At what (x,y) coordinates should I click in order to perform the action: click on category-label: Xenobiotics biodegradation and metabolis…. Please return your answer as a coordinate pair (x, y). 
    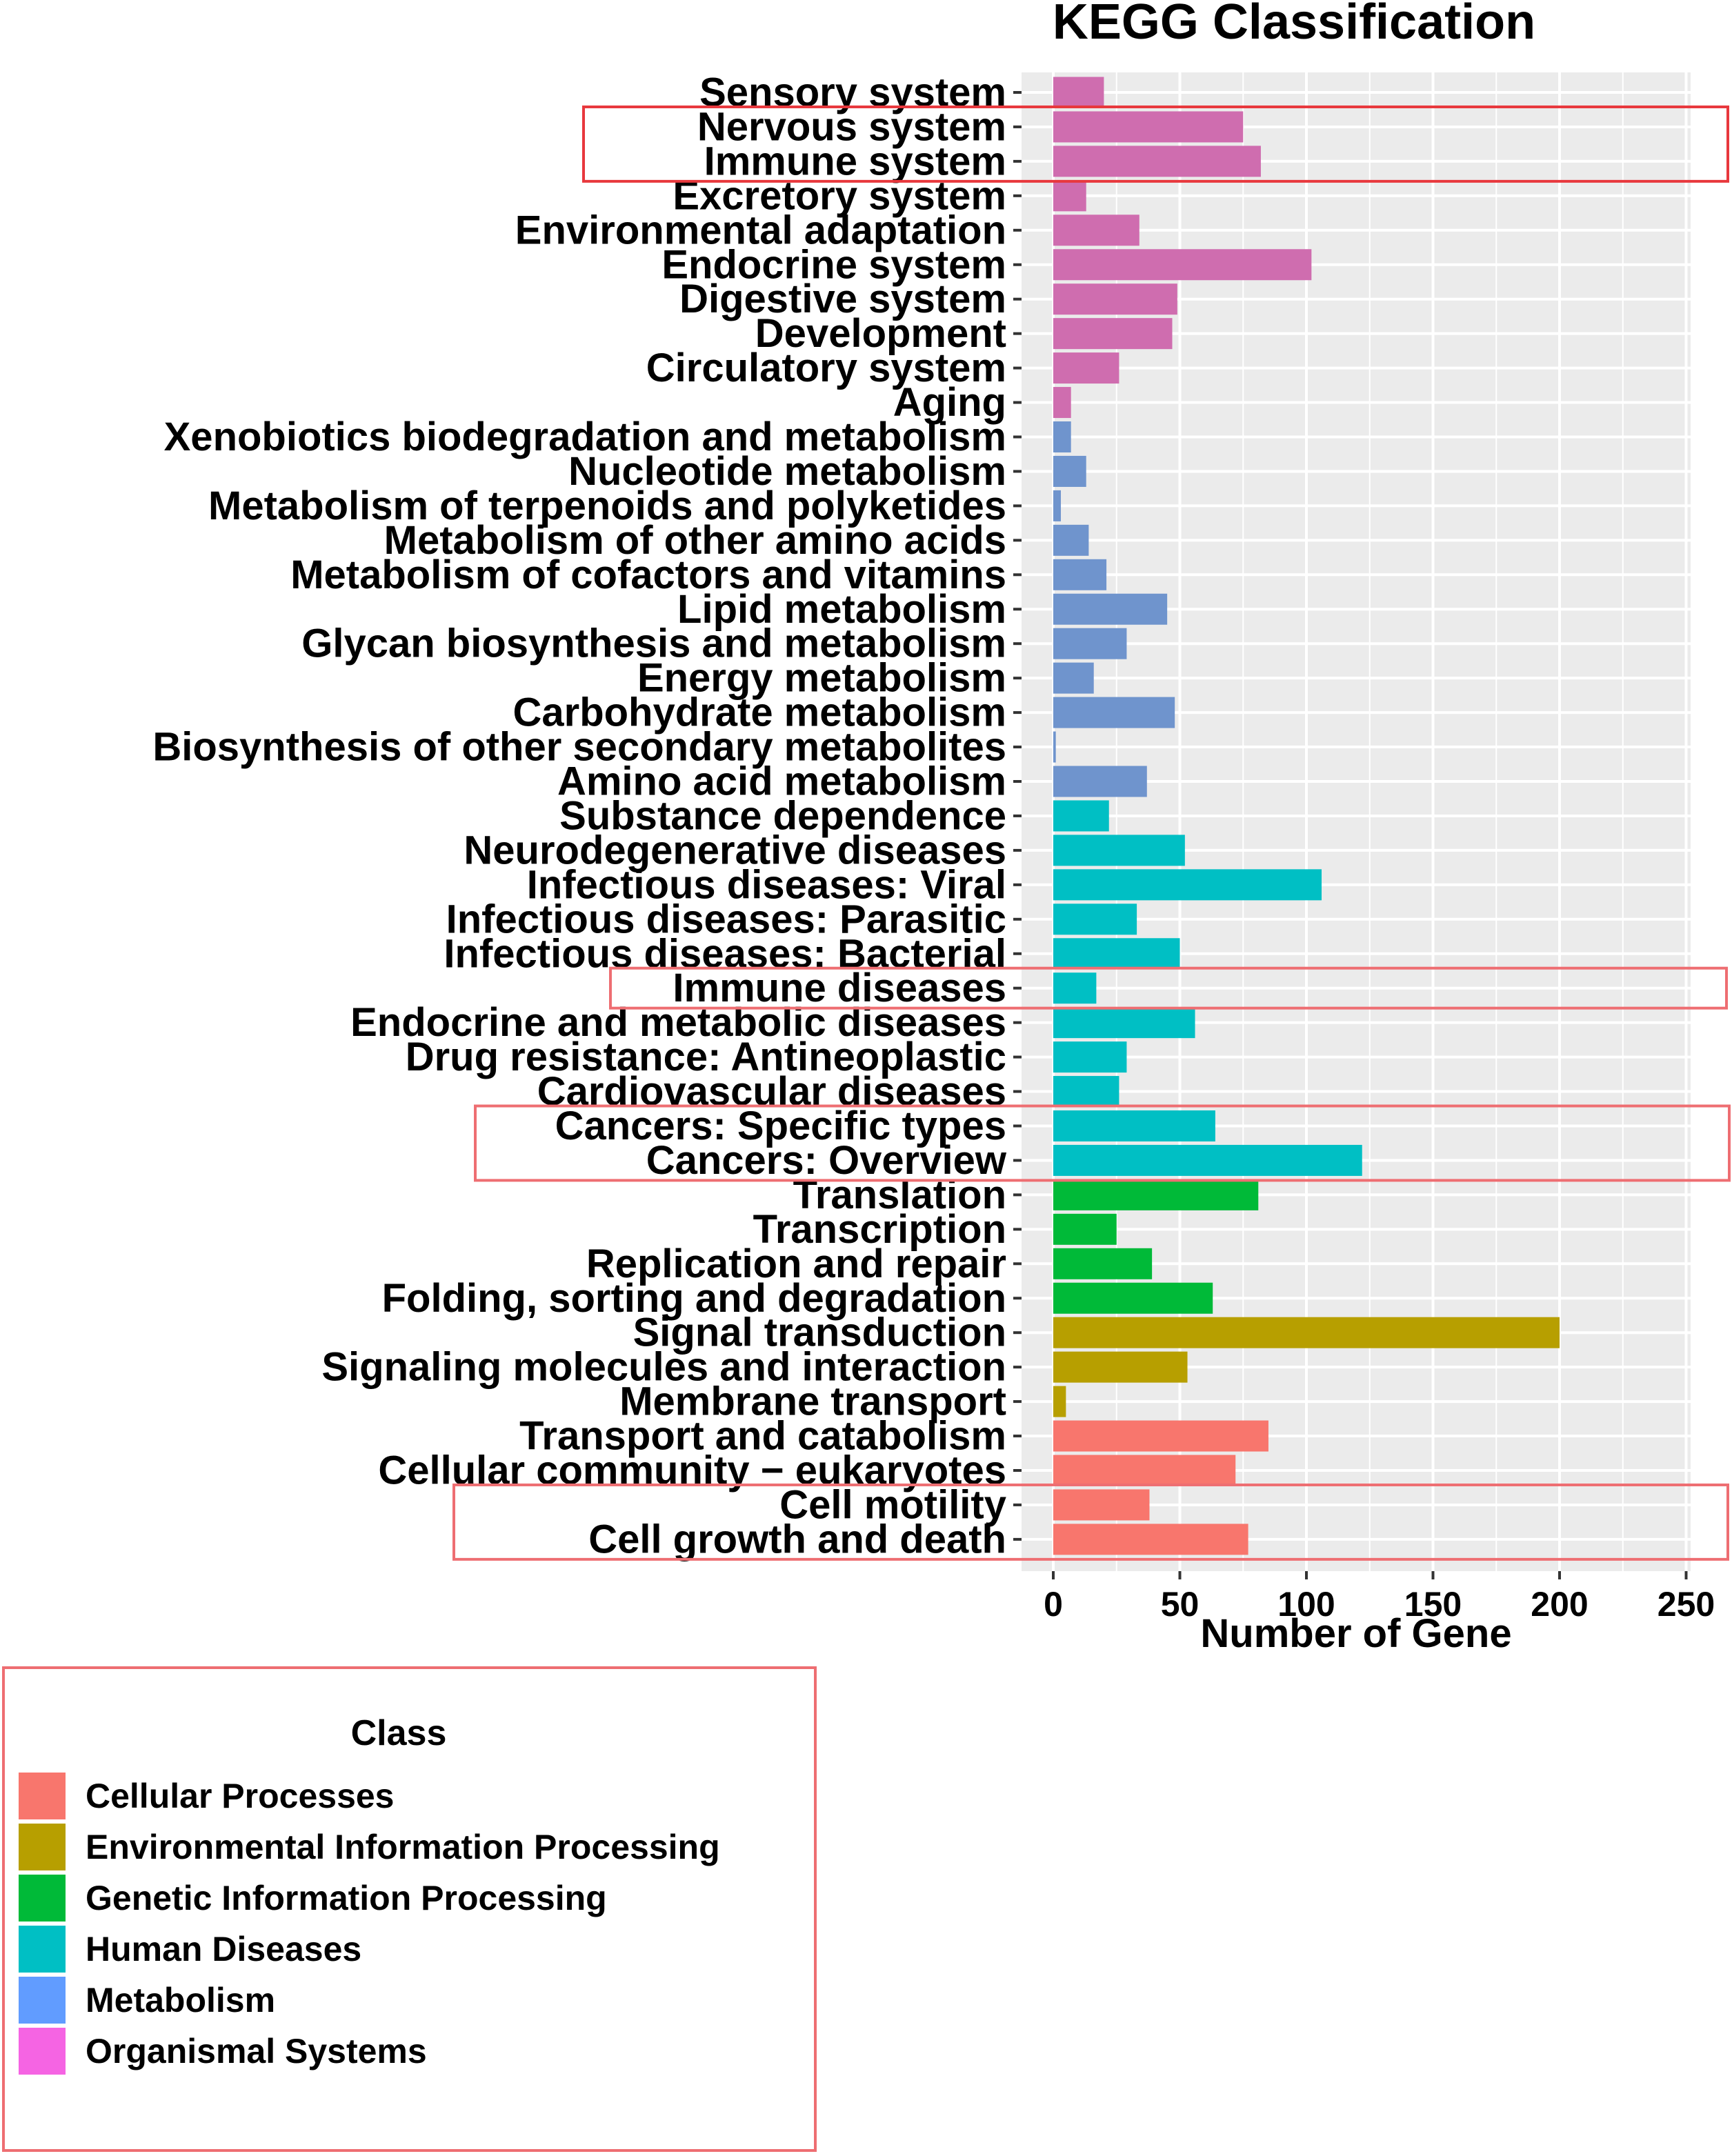
    Looking at the image, I should click on (585, 437).